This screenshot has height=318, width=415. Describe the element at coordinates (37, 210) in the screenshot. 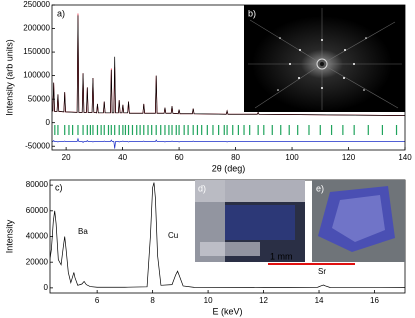

I see `y-tick-label: 60000` at that location.